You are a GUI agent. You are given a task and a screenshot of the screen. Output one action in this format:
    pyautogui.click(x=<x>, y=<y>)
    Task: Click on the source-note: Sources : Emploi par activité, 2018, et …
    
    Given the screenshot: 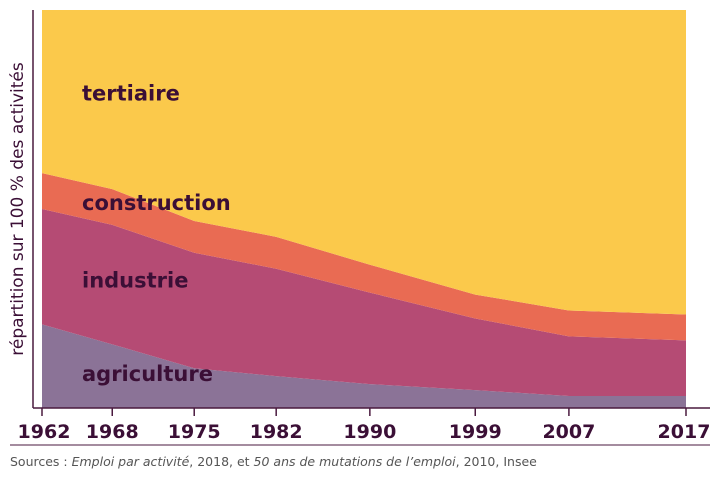 What is the action you would take?
    pyautogui.click(x=273, y=461)
    